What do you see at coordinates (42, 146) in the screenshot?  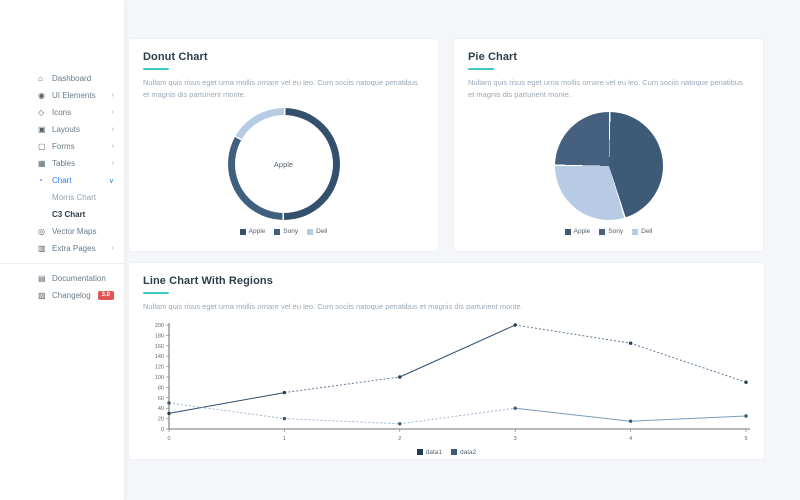 I see `forms-icon: ▢` at bounding box center [42, 146].